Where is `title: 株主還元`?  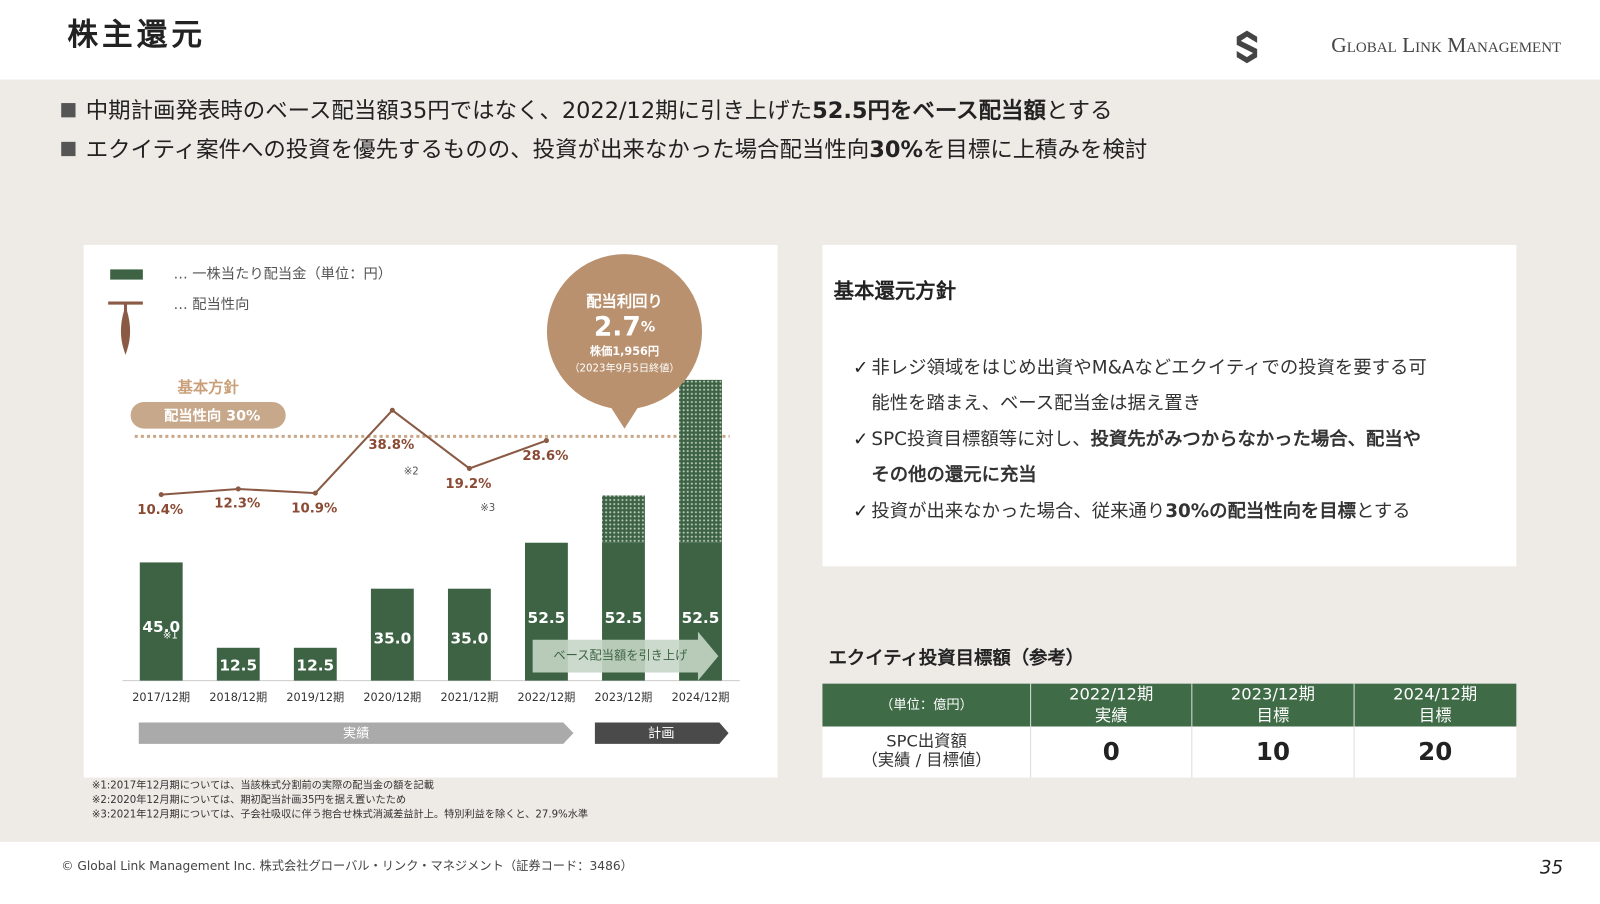
title: 株主還元 is located at coordinates (136, 35).